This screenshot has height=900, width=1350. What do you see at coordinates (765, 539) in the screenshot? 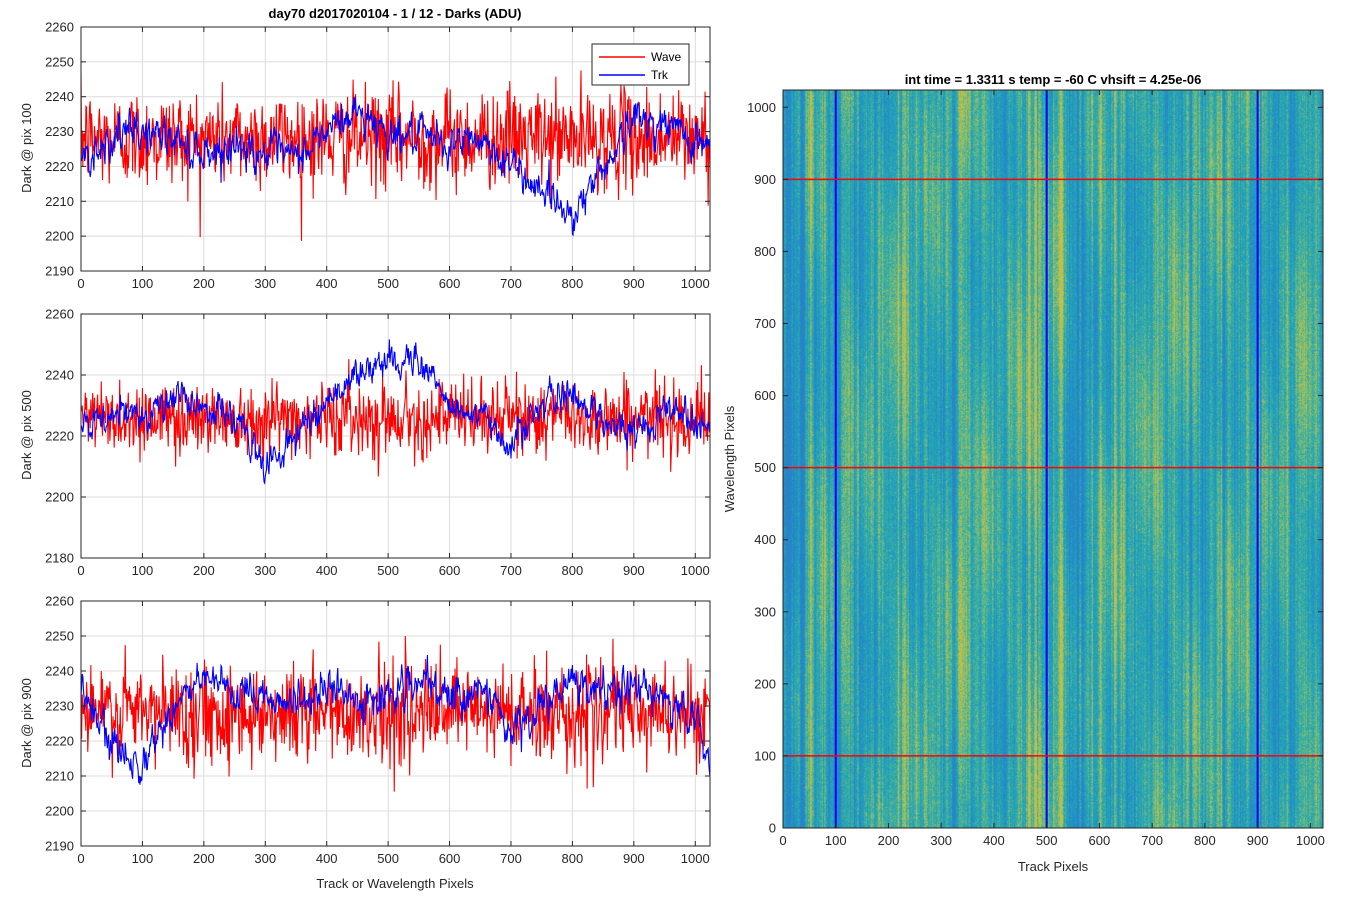
I see `y-tick-label: 400` at bounding box center [765, 539].